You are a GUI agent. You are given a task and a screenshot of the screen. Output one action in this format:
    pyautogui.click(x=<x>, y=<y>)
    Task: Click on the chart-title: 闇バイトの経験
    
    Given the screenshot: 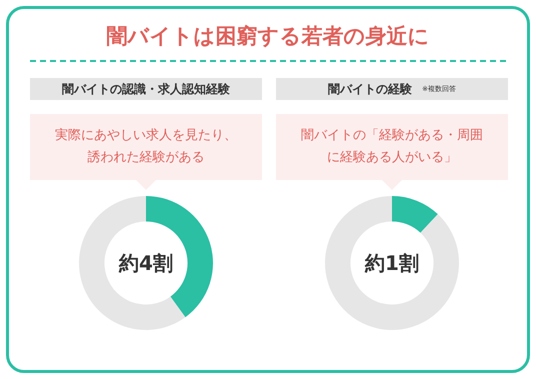 What is the action you would take?
    pyautogui.click(x=370, y=89)
    